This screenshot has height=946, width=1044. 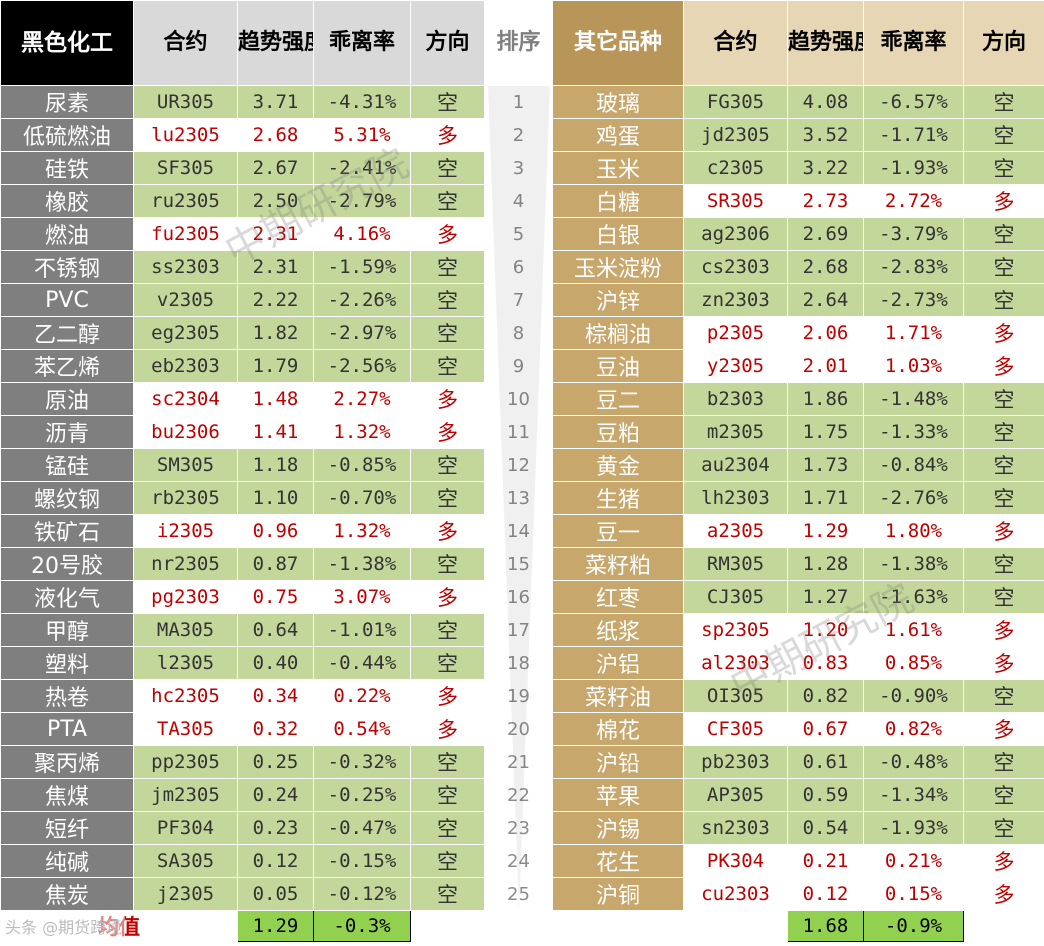 I want to click on right-contract-cell: jd2305, so click(x=735, y=135).